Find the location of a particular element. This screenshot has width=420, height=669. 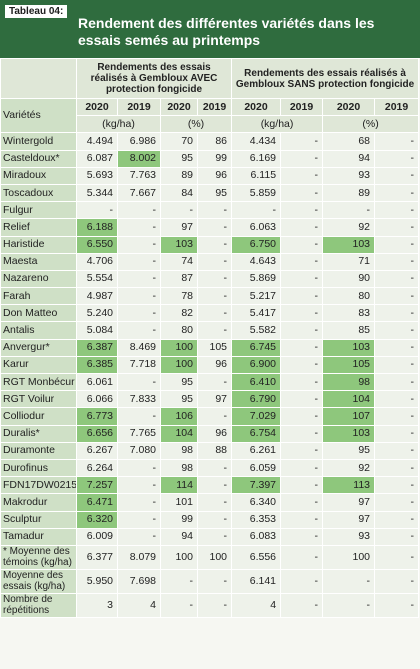

value-cell: 96 is located at coordinates (214, 175).